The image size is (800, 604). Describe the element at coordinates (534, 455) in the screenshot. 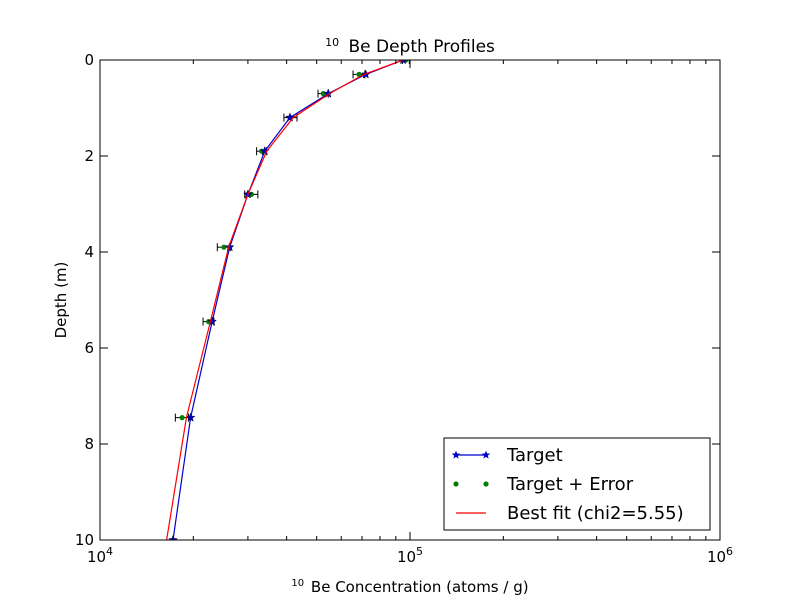

I see `legend-label-target: Target` at that location.